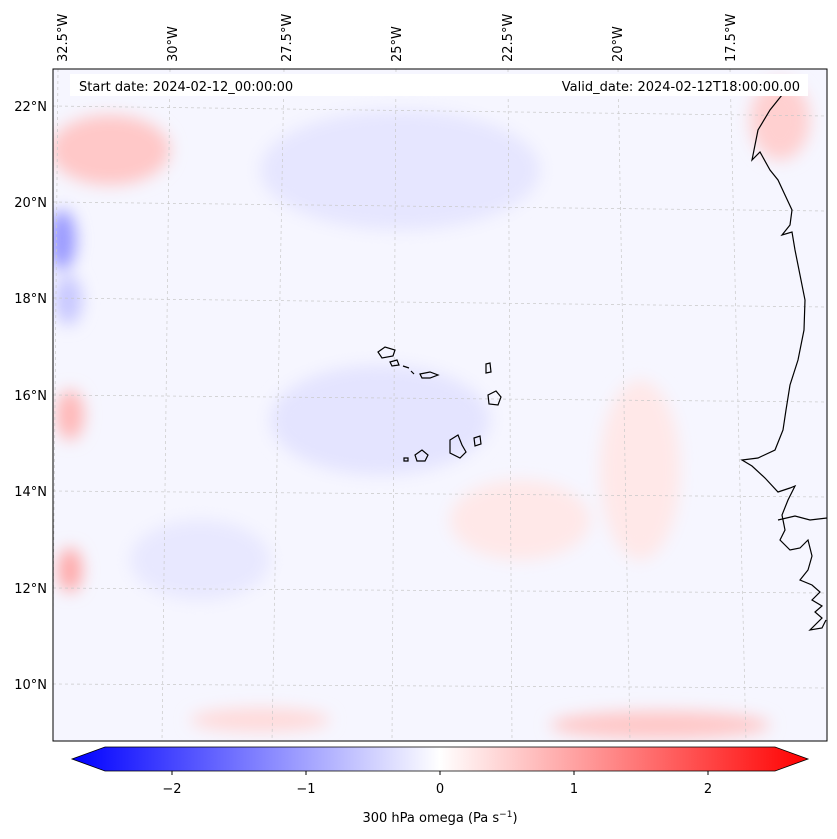  I want to click on blob-positive-se, so click(660, 725).